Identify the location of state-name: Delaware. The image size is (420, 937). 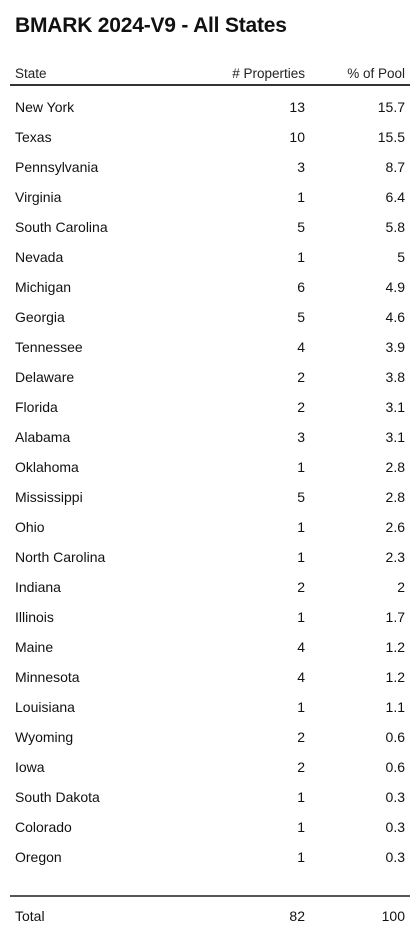
(45, 377).